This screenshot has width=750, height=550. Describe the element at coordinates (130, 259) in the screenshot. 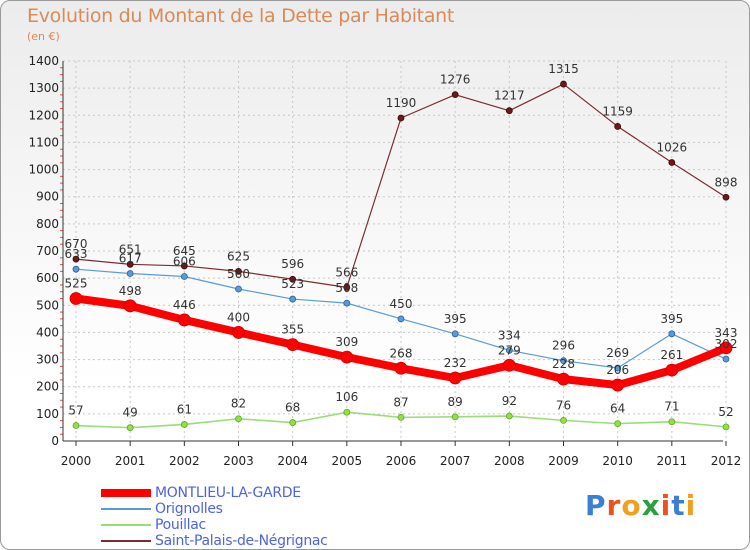

I see `data-label-orignolles: 617` at that location.